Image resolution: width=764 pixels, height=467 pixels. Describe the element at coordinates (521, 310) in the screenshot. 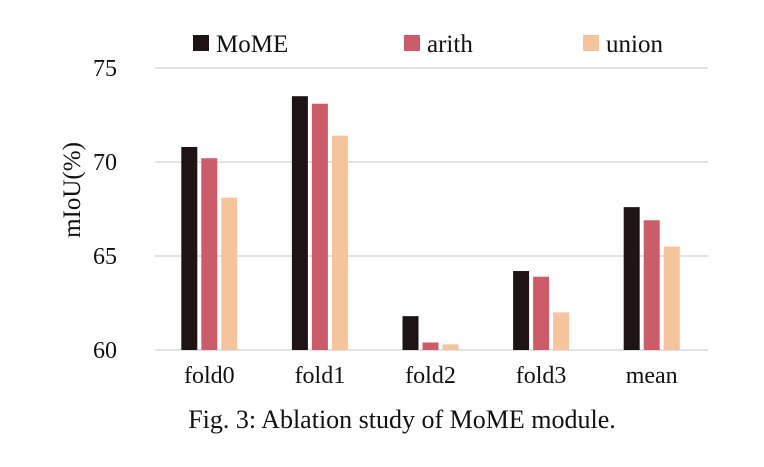

I see `bar-mome-fold3` at that location.